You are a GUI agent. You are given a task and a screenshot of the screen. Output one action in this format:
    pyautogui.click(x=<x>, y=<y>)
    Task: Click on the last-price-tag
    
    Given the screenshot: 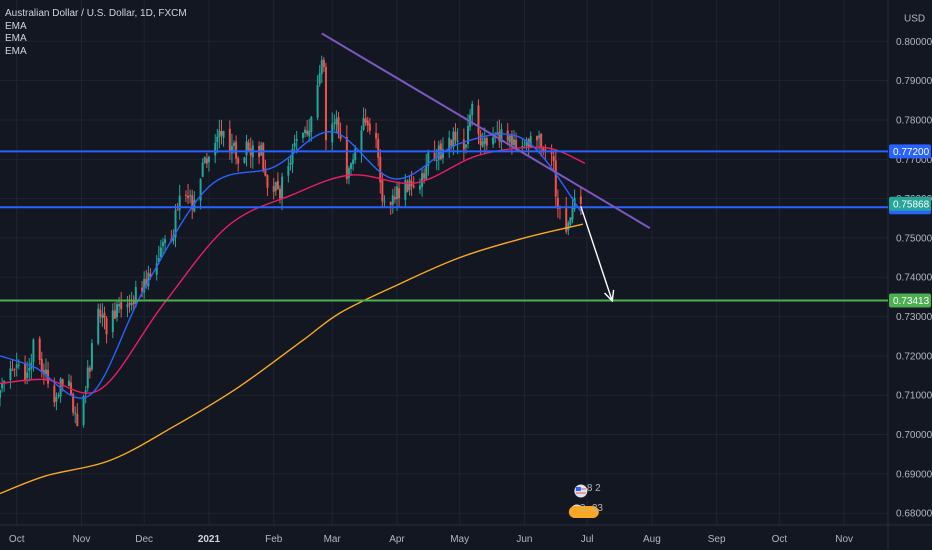 What is the action you would take?
    pyautogui.click(x=910, y=203)
    